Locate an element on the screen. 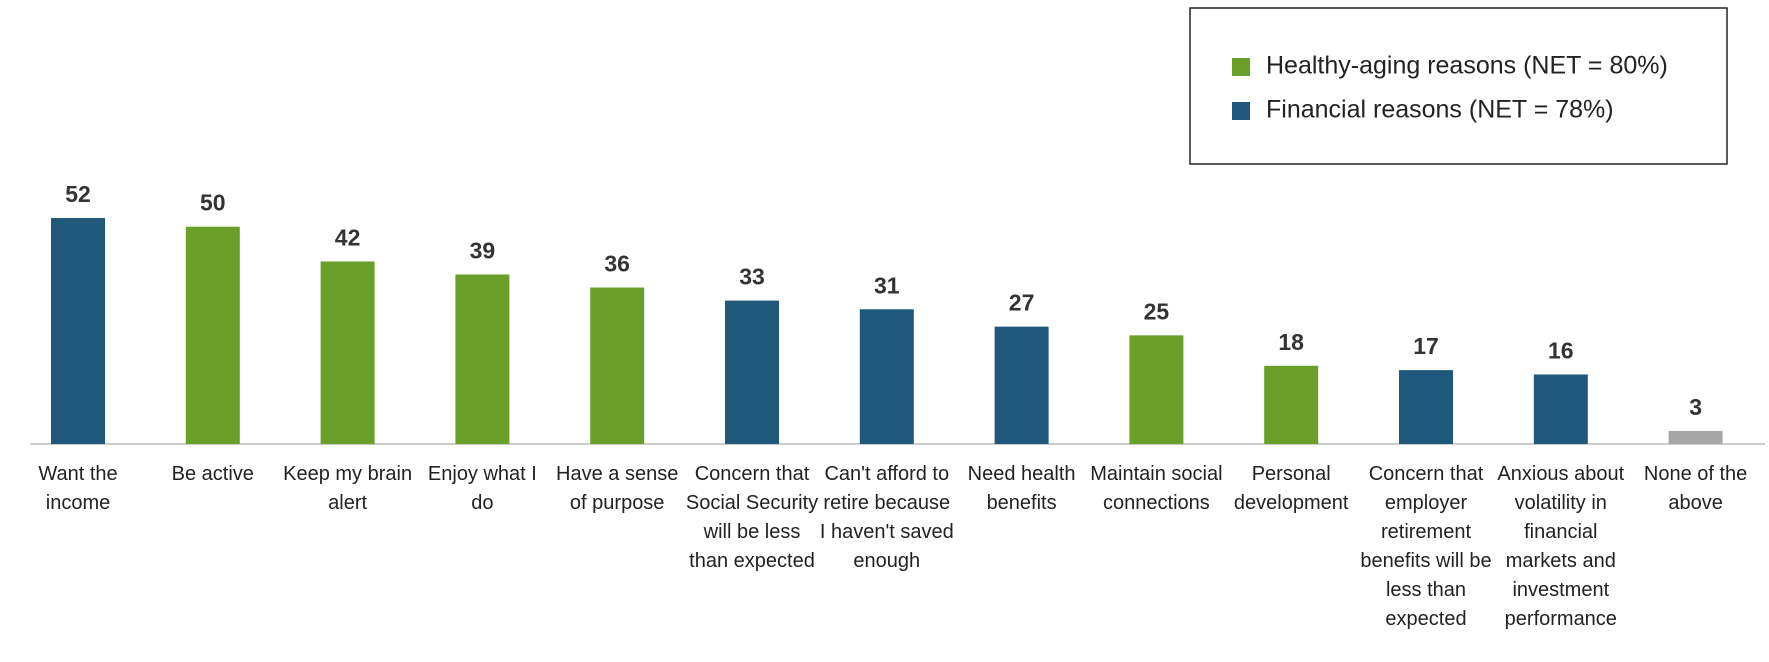  value-label: 16 is located at coordinates (1561, 350).